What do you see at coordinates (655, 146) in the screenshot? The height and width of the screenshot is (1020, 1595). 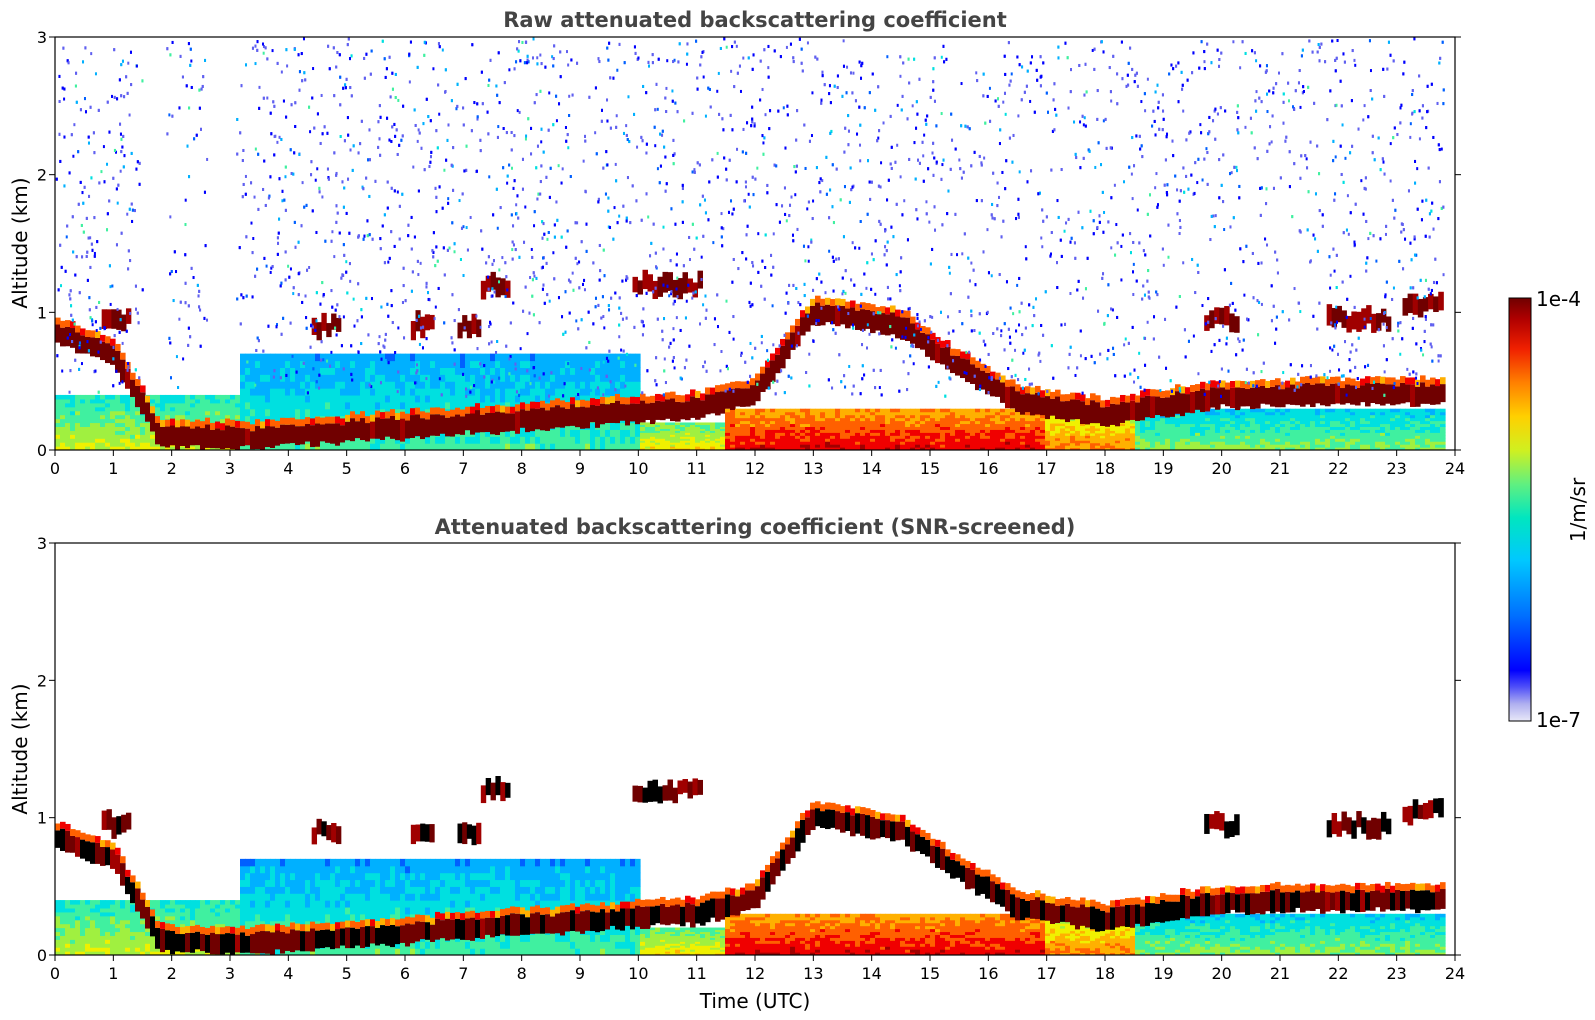 I see `noise-speck` at bounding box center [655, 146].